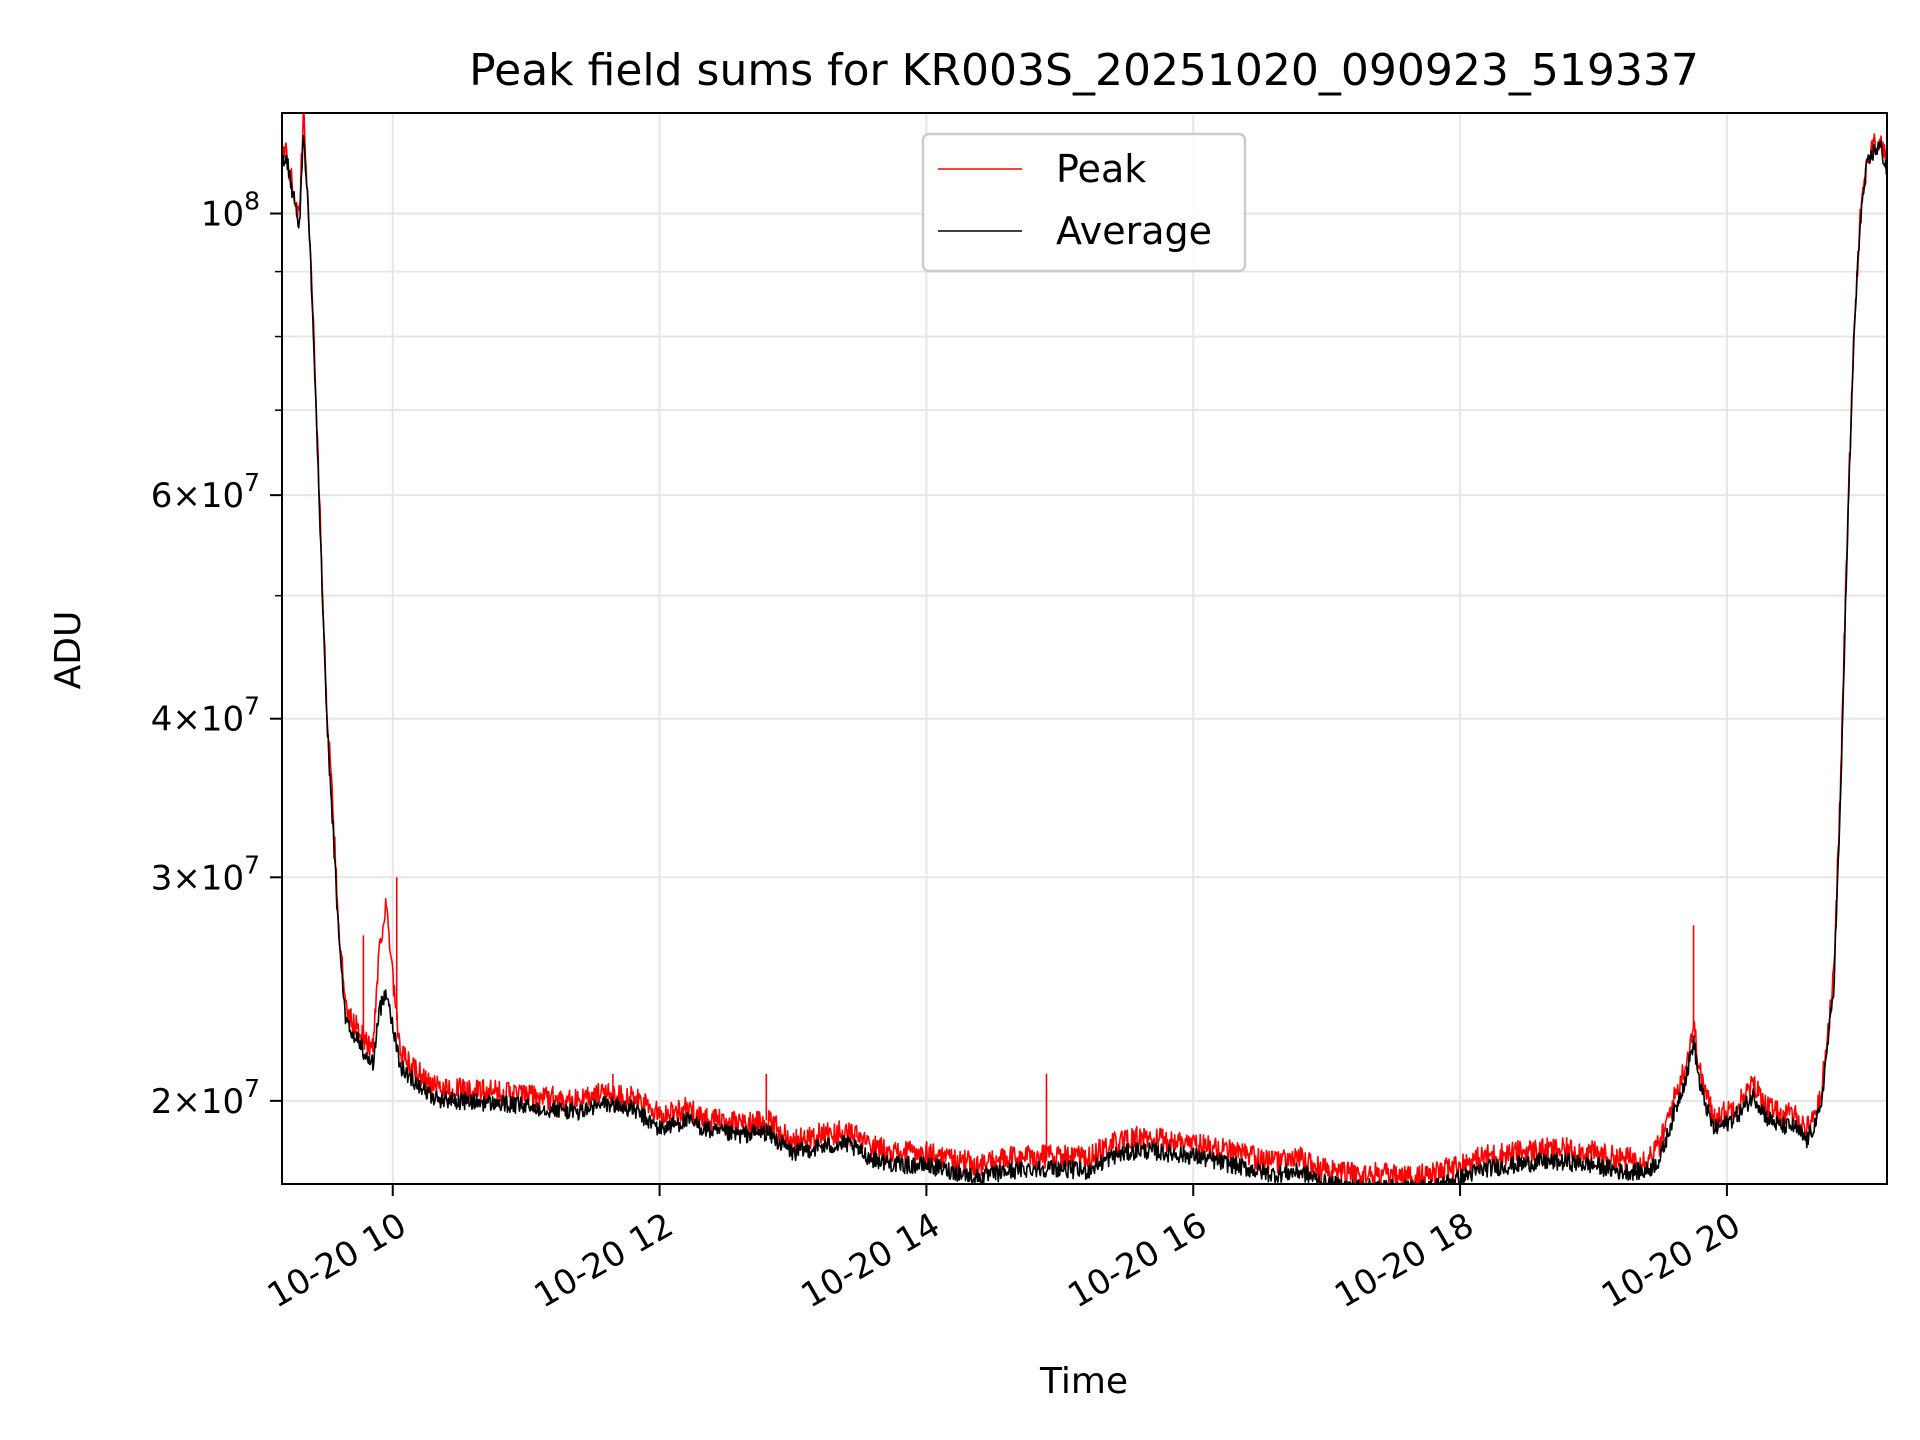 Image resolution: width=1920 pixels, height=1440 pixels. Describe the element at coordinates (230, 211) in the screenshot. I see `y-tick-label: 108` at that location.